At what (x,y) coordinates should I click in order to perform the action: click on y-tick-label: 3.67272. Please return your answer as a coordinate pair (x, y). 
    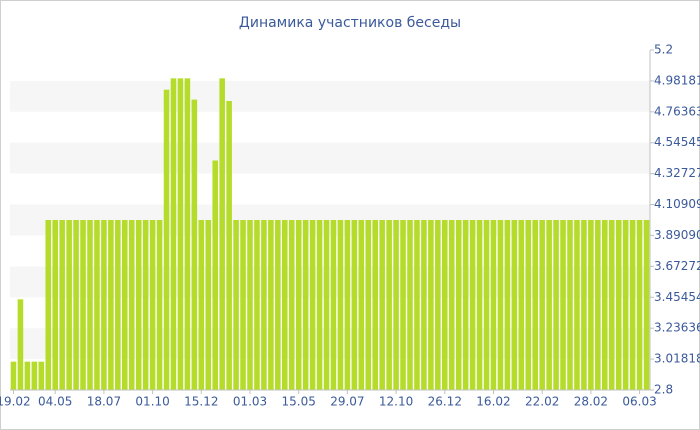
    Looking at the image, I should click on (677, 266).